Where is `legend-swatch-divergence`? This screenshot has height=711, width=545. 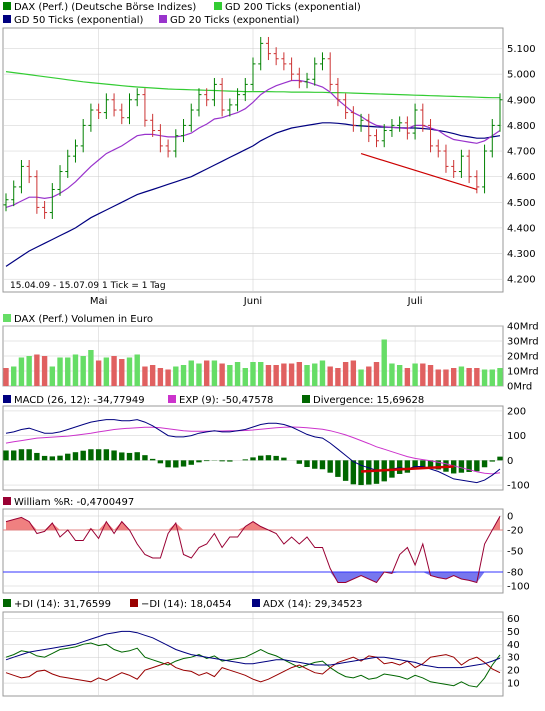 legend-swatch-divergence is located at coordinates (306, 399).